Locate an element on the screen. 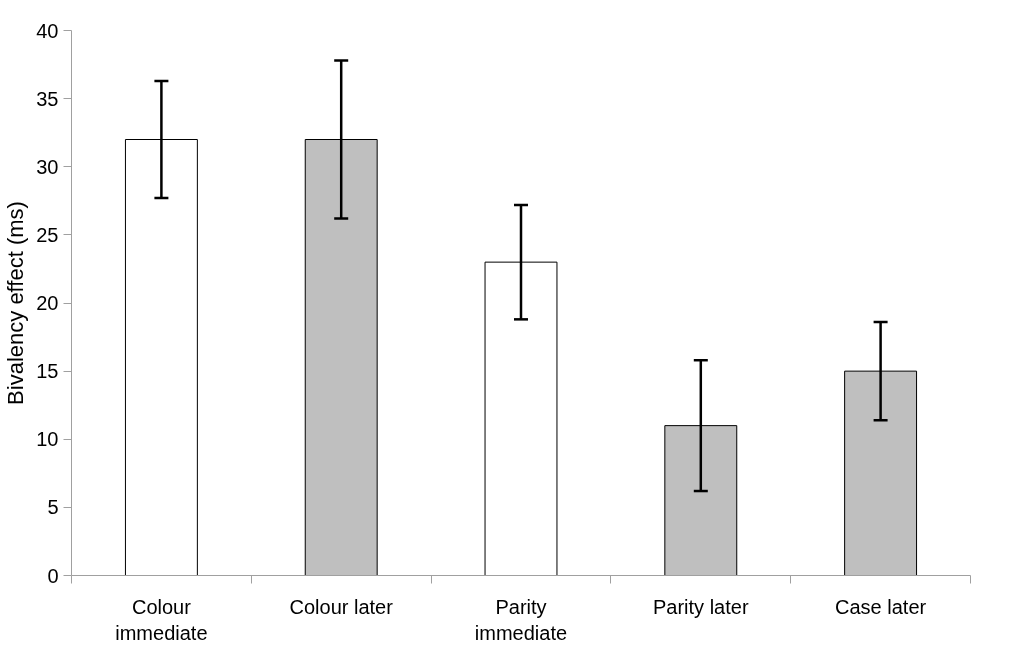 This screenshot has height=656, width=1010. y-tick-label: 5 is located at coordinates (53, 507).